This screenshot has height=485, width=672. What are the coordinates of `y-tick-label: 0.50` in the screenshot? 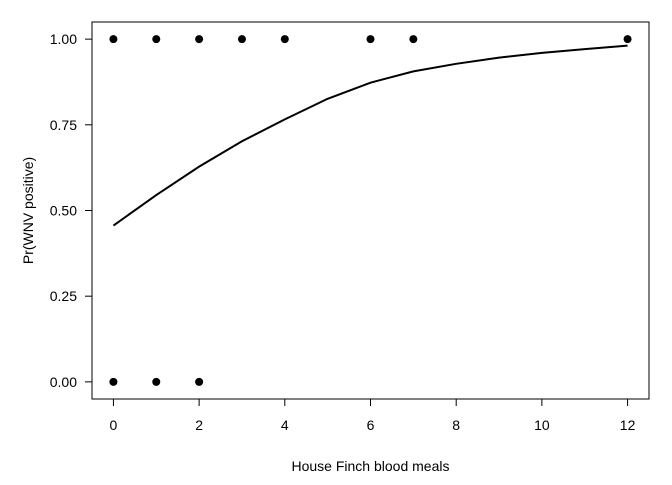 It's located at (63, 211).